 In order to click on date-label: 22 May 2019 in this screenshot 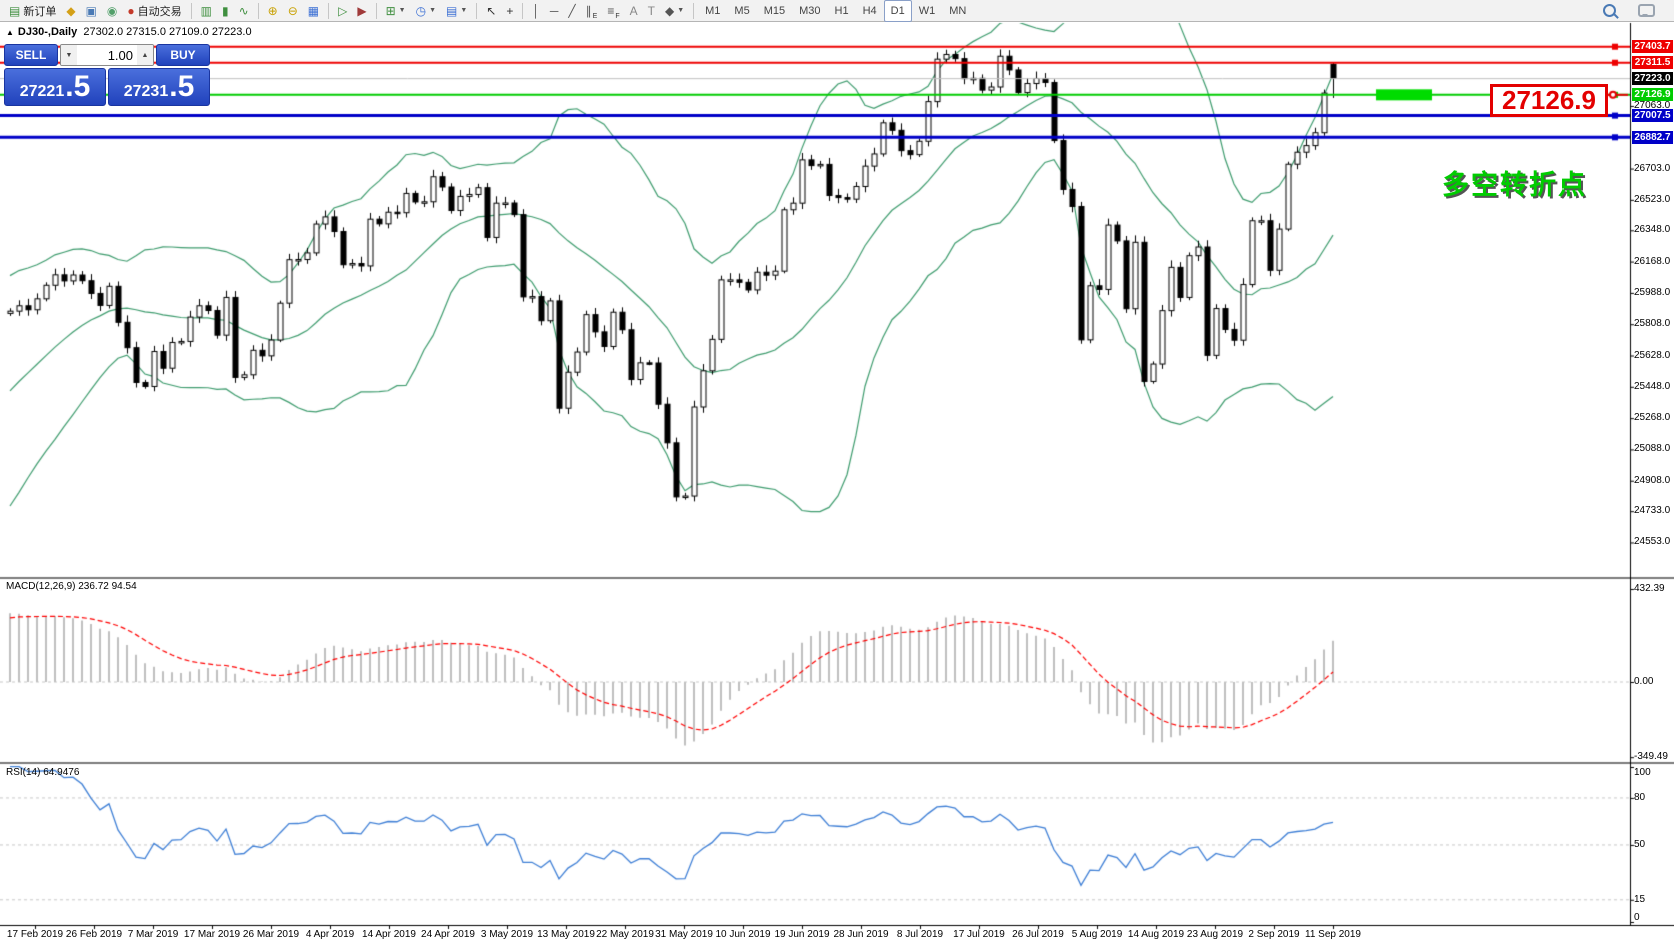, I will do `click(625, 934)`.